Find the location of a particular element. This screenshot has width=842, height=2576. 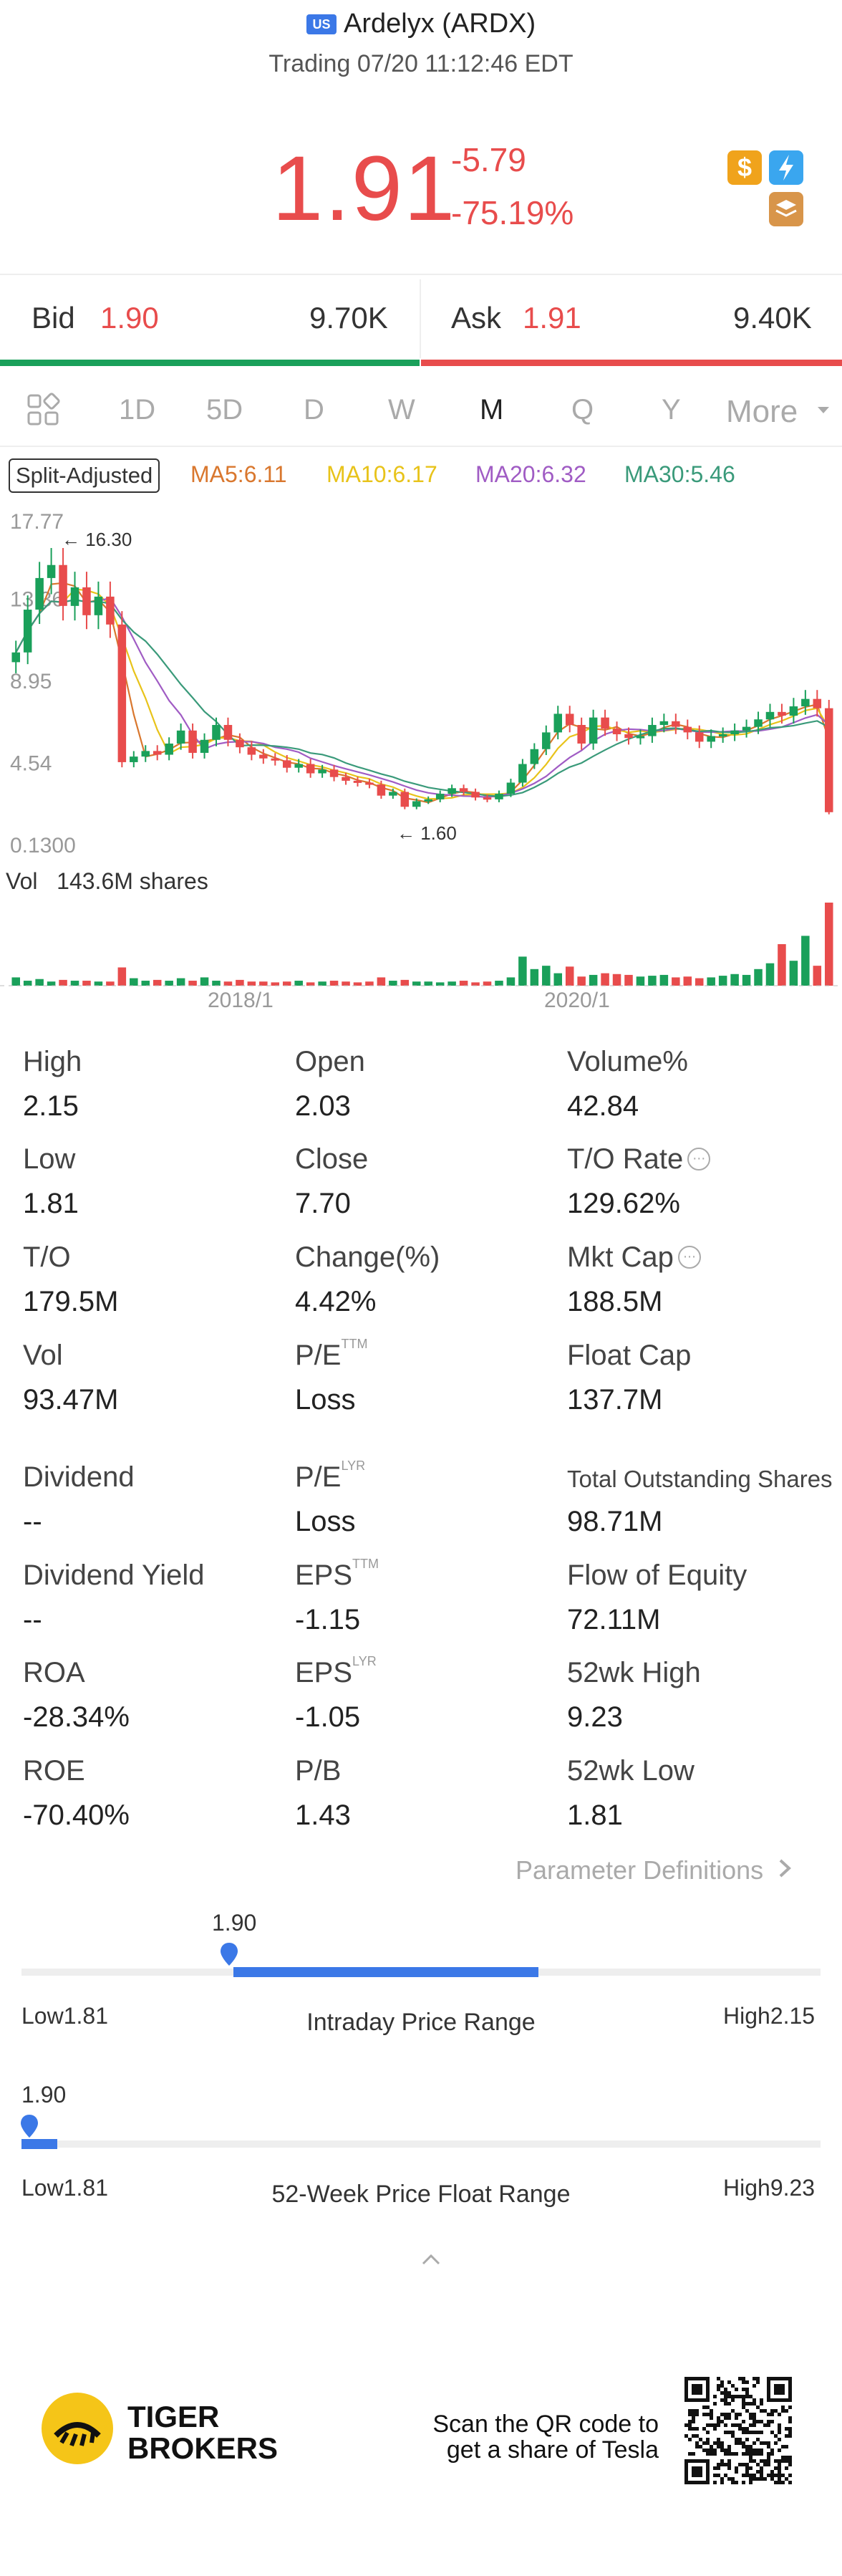

stack-icon is located at coordinates (786, 209).